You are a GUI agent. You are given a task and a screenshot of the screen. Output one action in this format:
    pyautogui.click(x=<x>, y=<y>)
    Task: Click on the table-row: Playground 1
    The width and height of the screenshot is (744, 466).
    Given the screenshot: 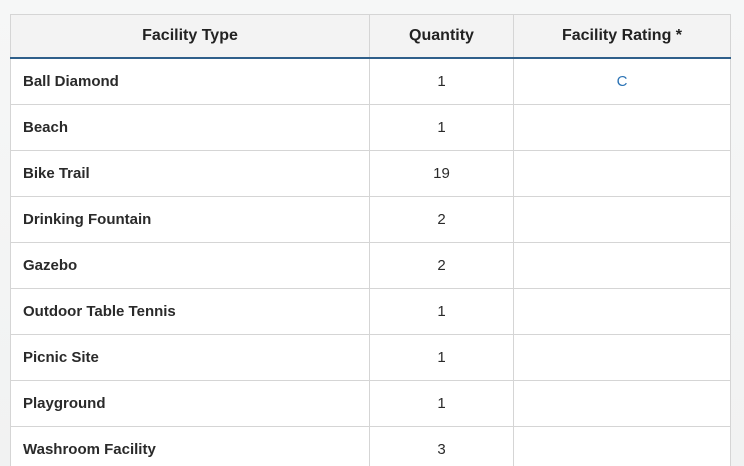 What is the action you would take?
    pyautogui.click(x=370, y=403)
    